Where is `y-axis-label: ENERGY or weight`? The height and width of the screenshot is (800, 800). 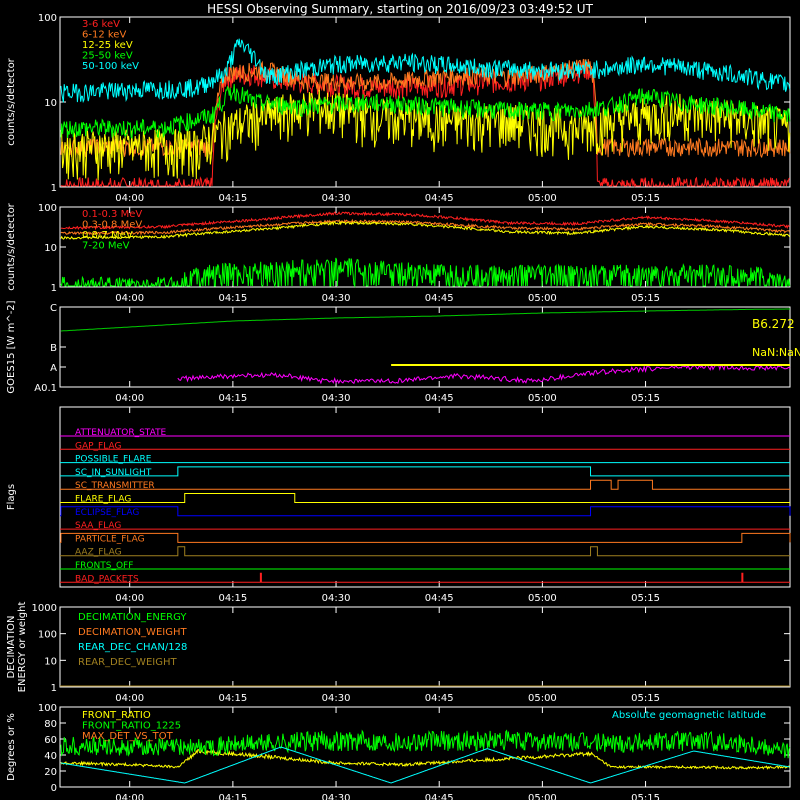 y-axis-label: ENERGY or weight is located at coordinates (22, 647).